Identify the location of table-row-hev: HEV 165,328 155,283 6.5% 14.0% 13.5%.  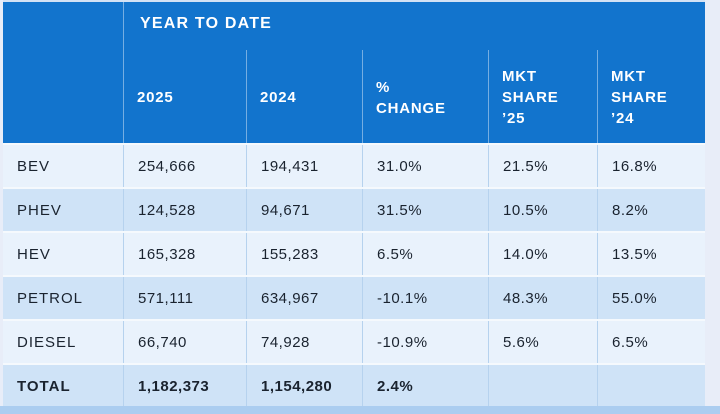
(354, 253).